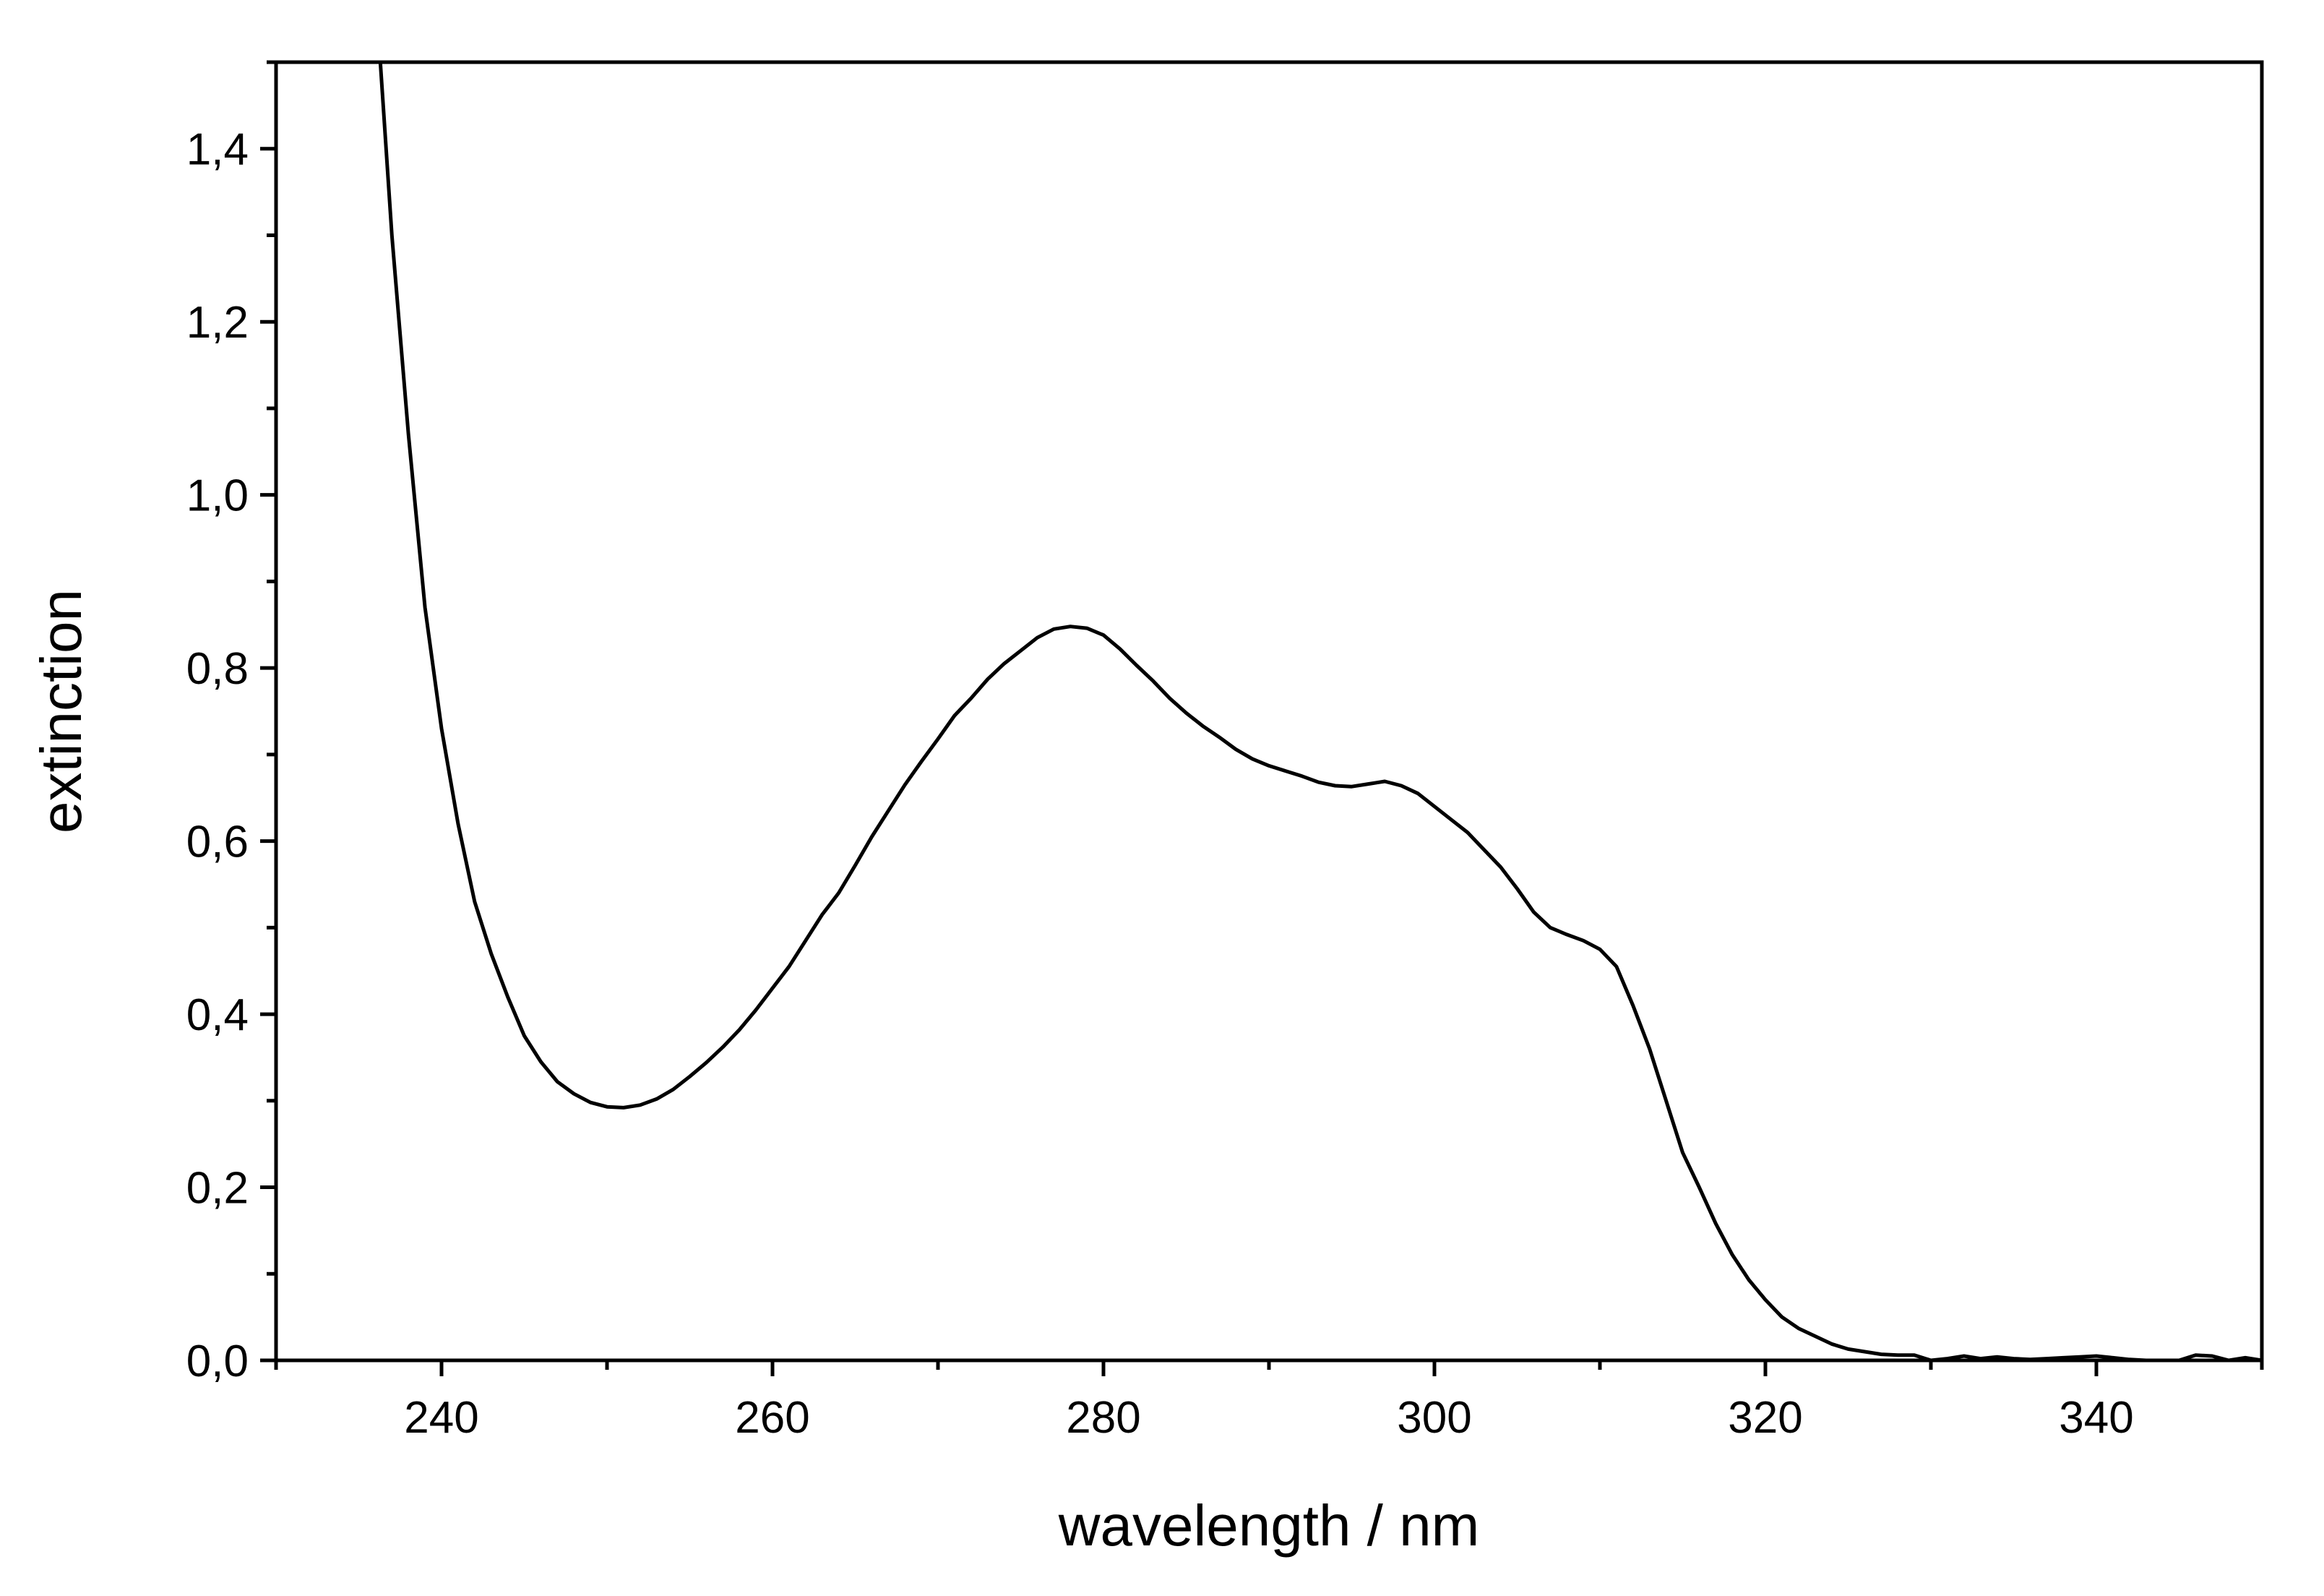 The image size is (2324, 1596). Describe the element at coordinates (772, 1418) in the screenshot. I see `x-tick-label: 260` at that location.